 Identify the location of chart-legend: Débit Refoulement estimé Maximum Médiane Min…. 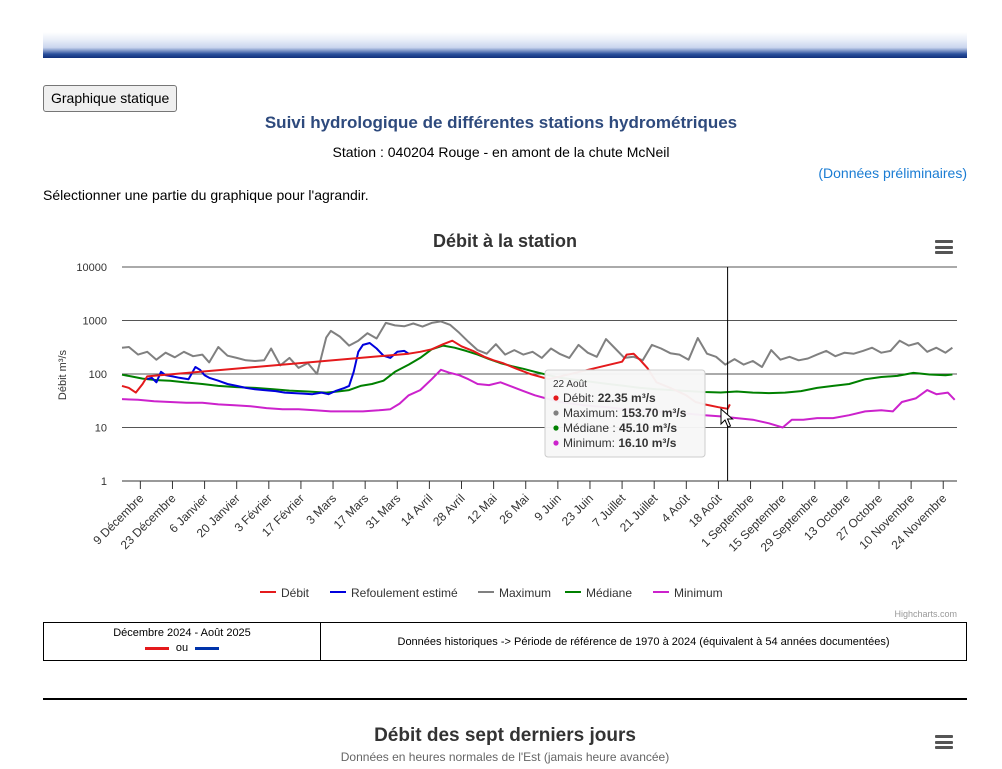
(491, 593).